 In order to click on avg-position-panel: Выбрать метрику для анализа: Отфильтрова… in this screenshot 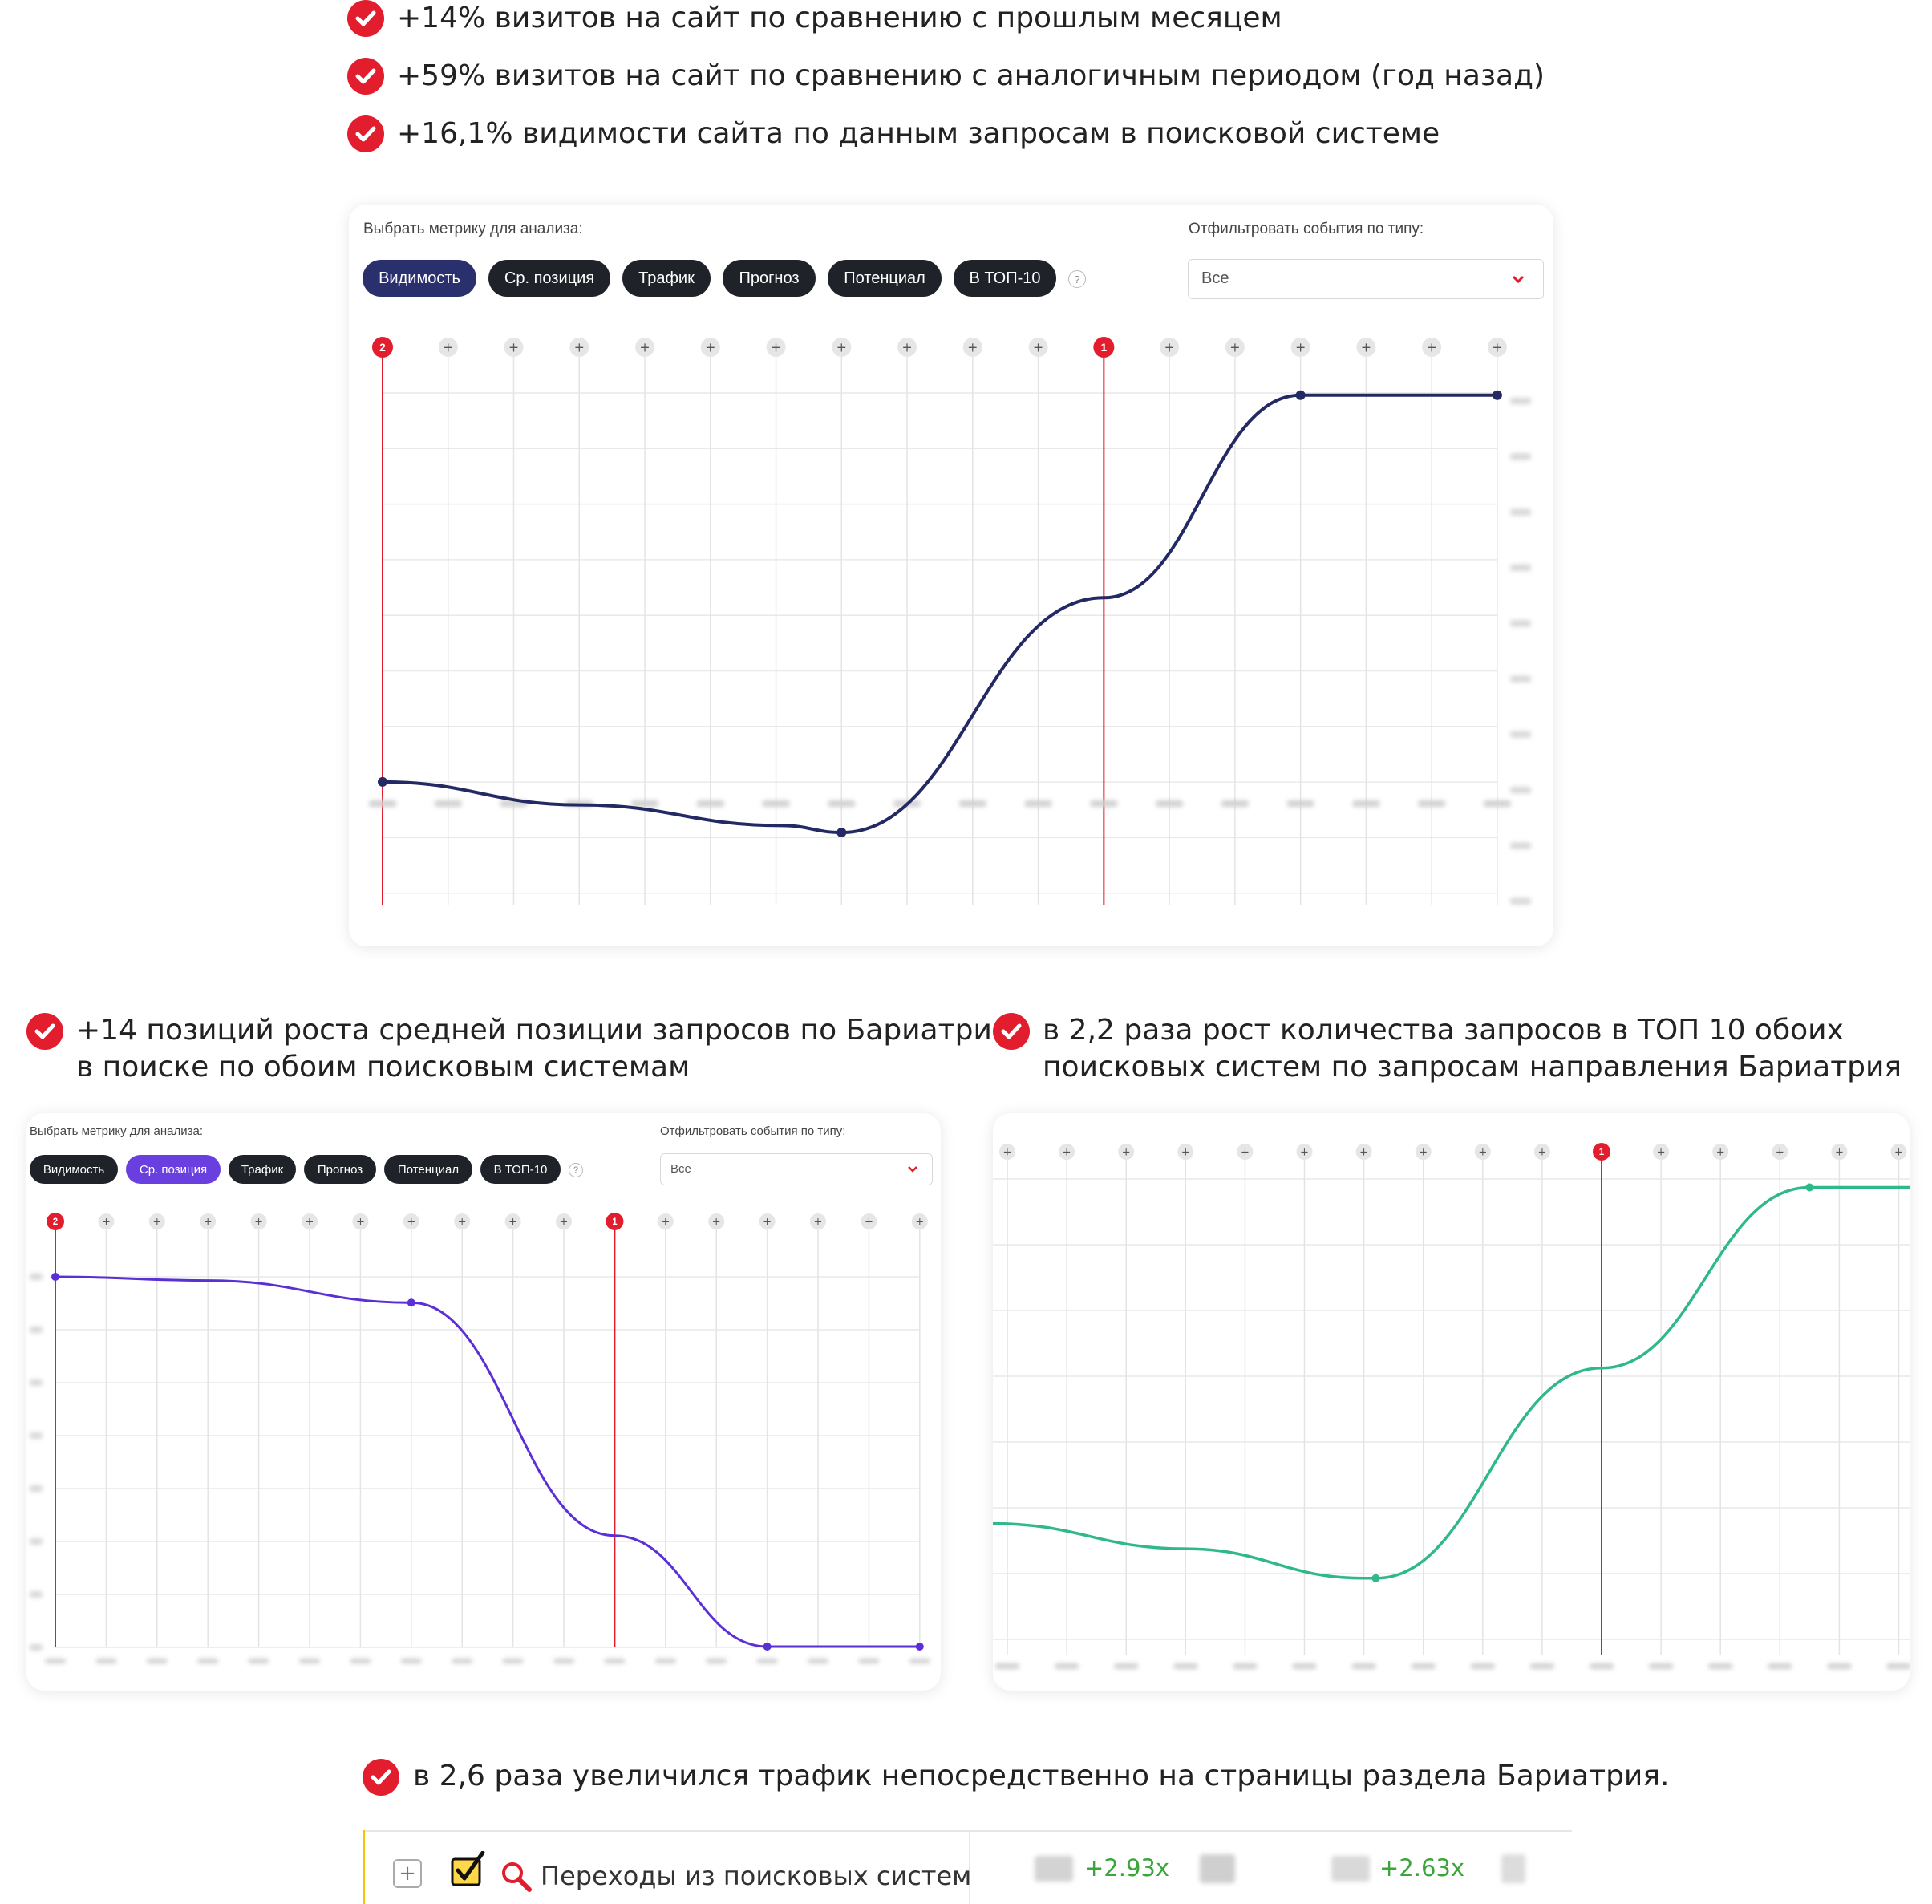, I will do `click(484, 1402)`.